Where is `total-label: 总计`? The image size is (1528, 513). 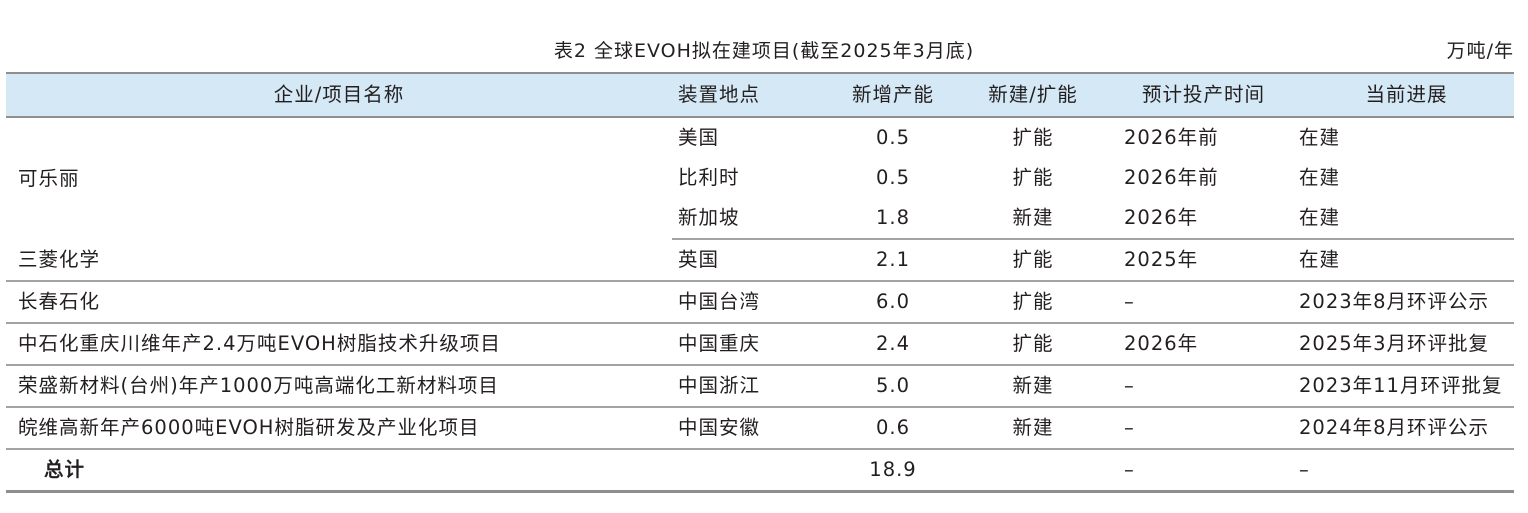 total-label: 总计 is located at coordinates (339, 471).